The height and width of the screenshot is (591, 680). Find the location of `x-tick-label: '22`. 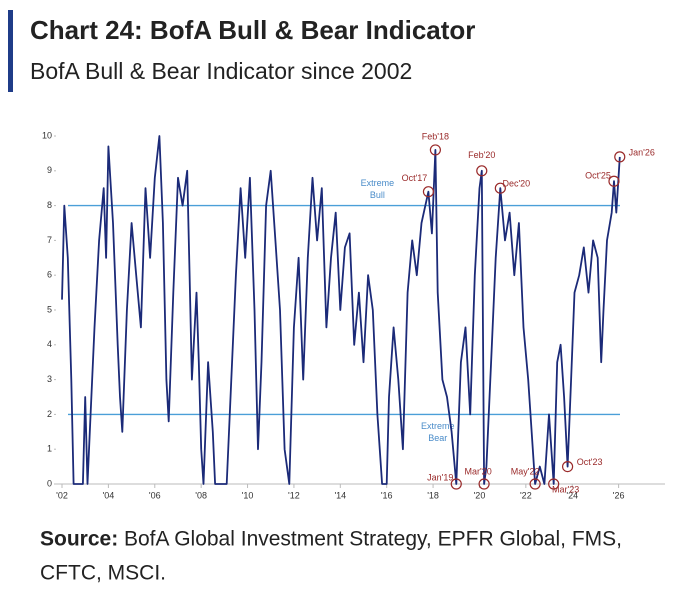

x-tick-label: '22 is located at coordinates (526, 495).